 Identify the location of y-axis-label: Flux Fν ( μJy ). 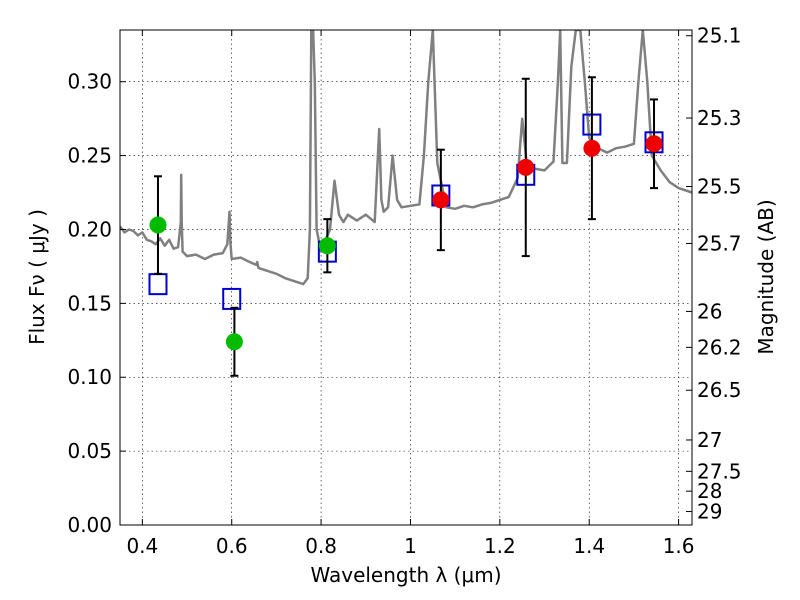
(37, 277).